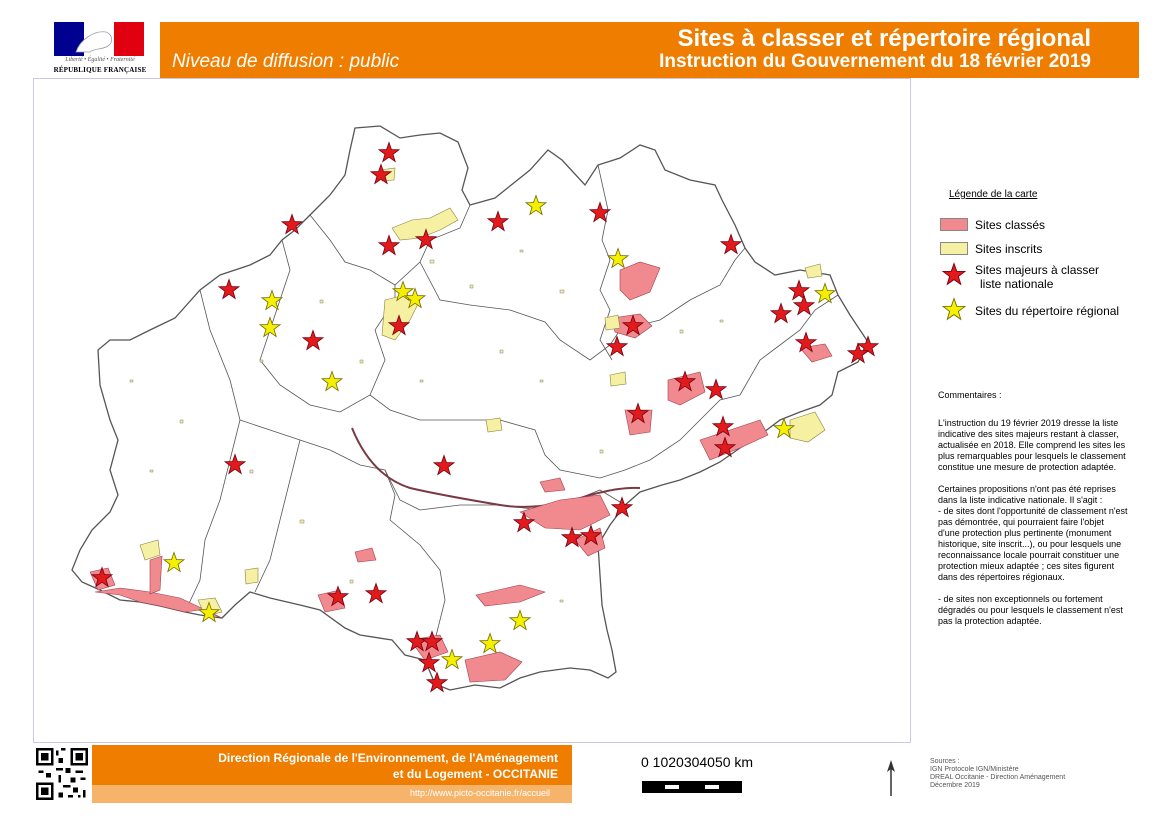 The width and height of the screenshot is (1169, 826). Describe the element at coordinates (692, 787) in the screenshot. I see `scale-bar` at that location.